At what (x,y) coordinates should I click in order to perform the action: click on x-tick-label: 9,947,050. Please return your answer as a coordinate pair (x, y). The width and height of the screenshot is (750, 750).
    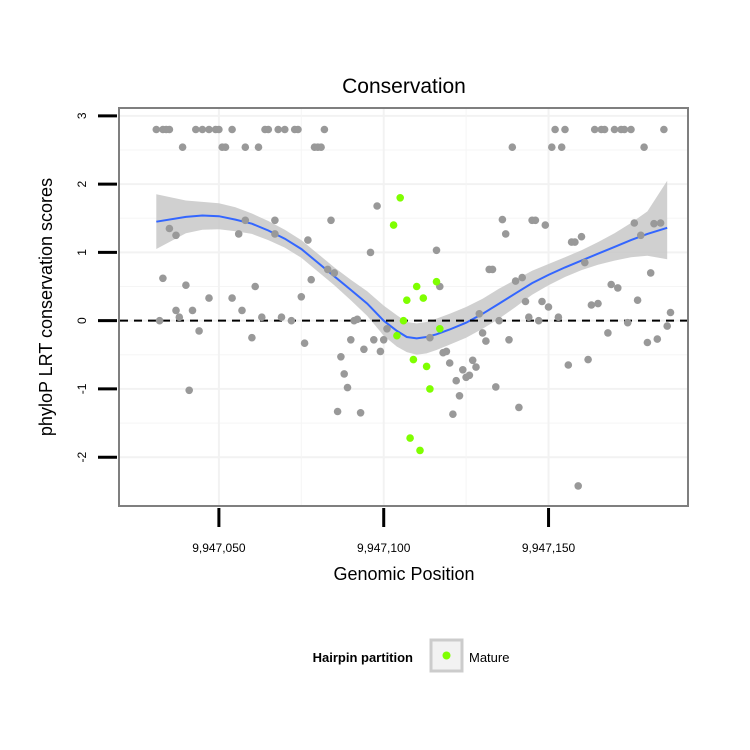
    Looking at the image, I should click on (219, 548).